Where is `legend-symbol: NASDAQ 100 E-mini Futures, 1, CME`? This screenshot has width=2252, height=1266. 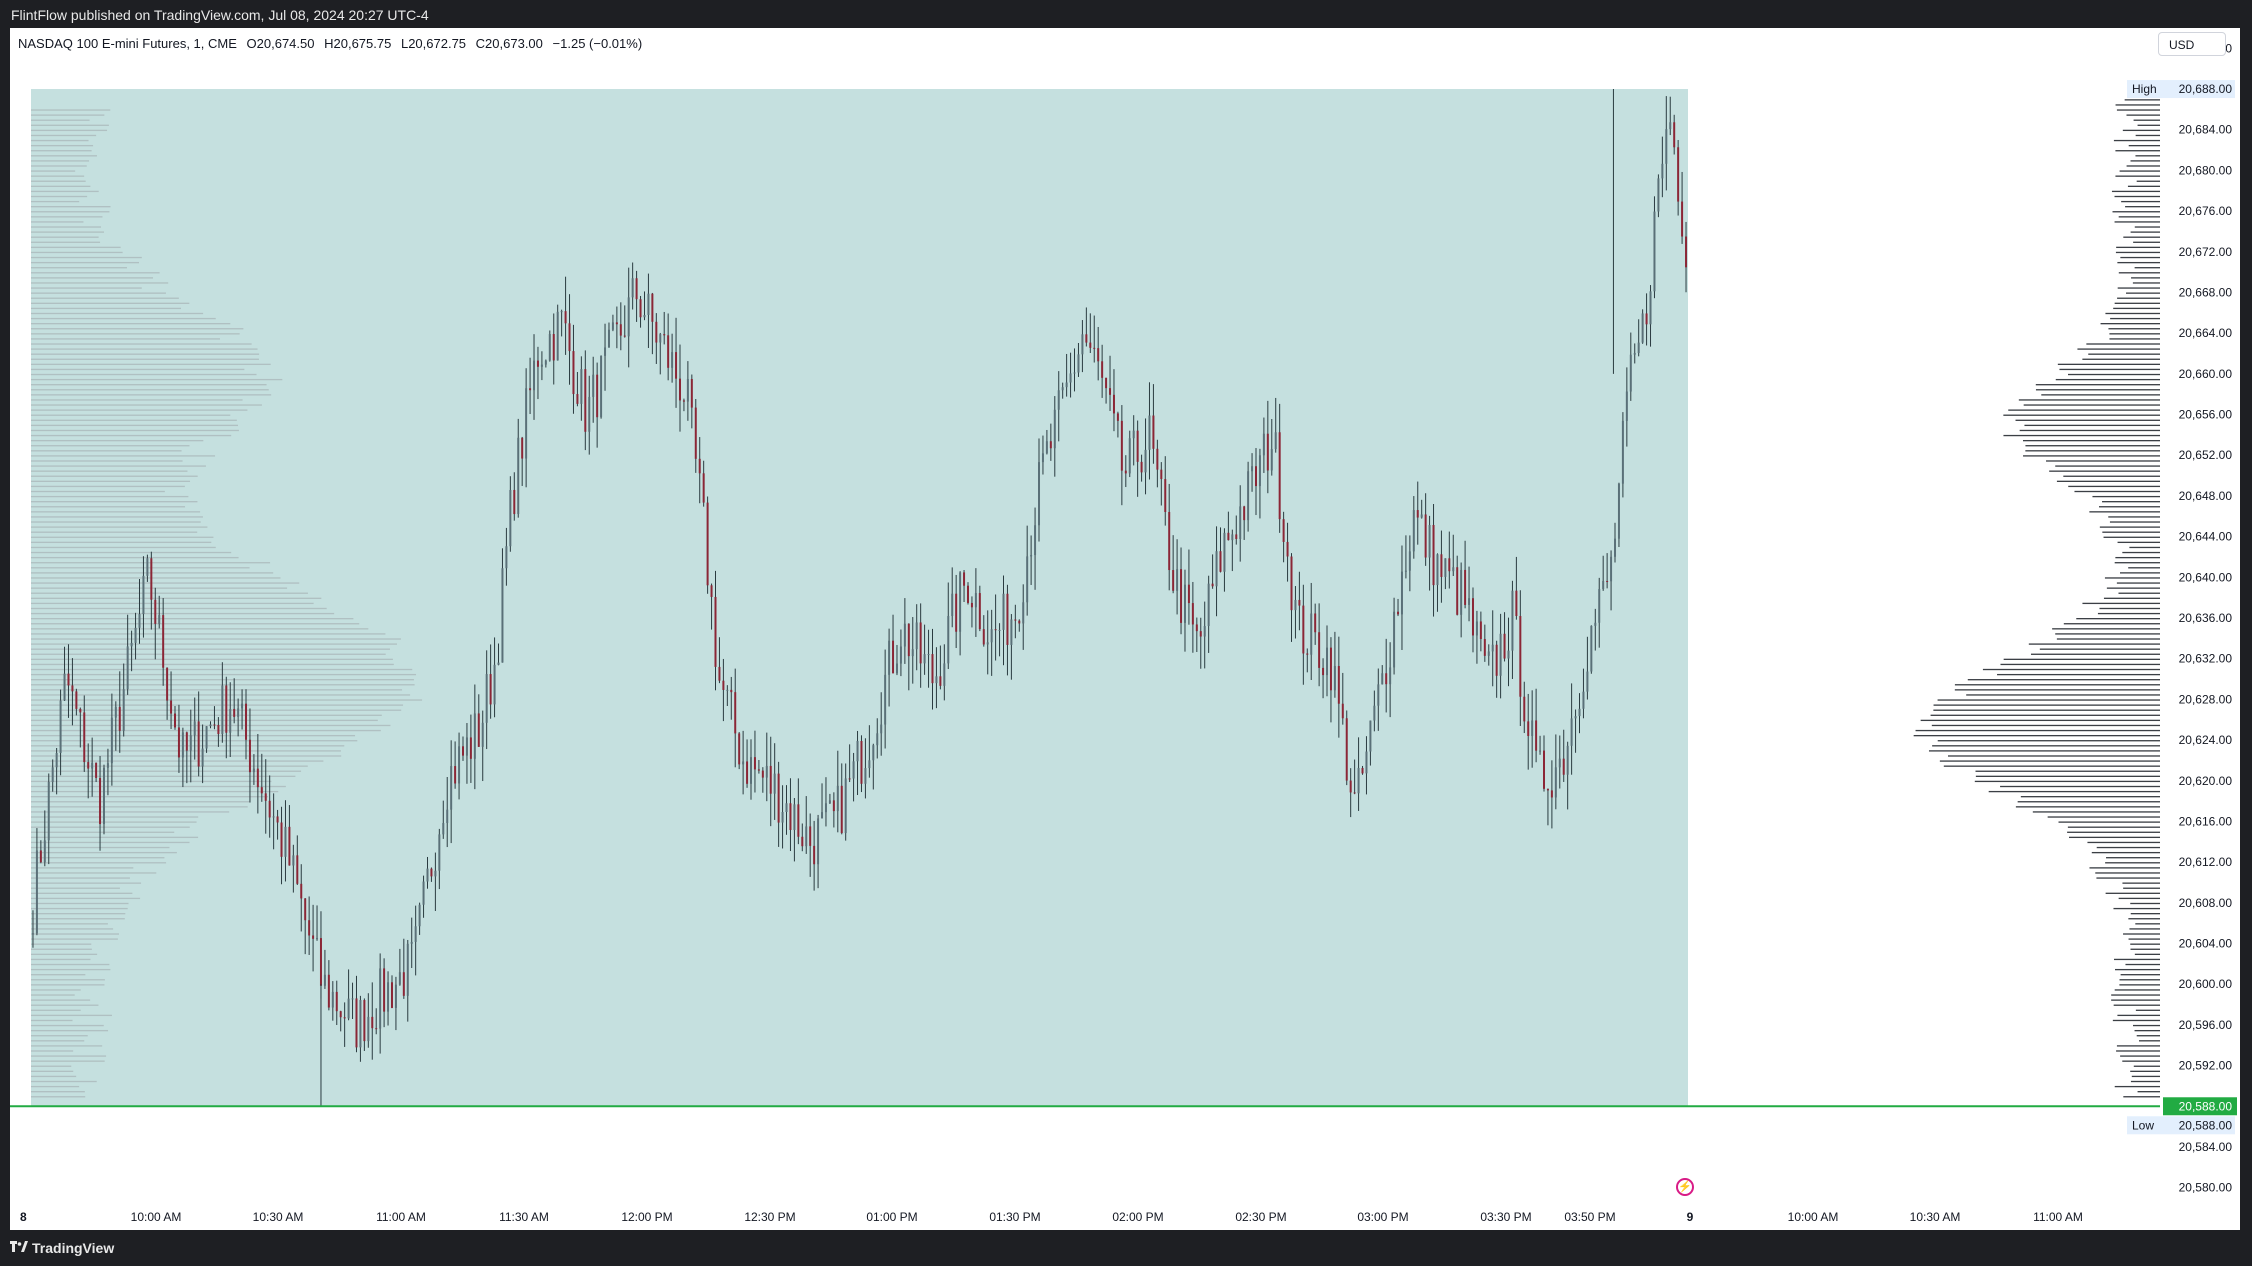
legend-symbol: NASDAQ 100 E-mini Futures, 1, CME is located at coordinates (127, 43).